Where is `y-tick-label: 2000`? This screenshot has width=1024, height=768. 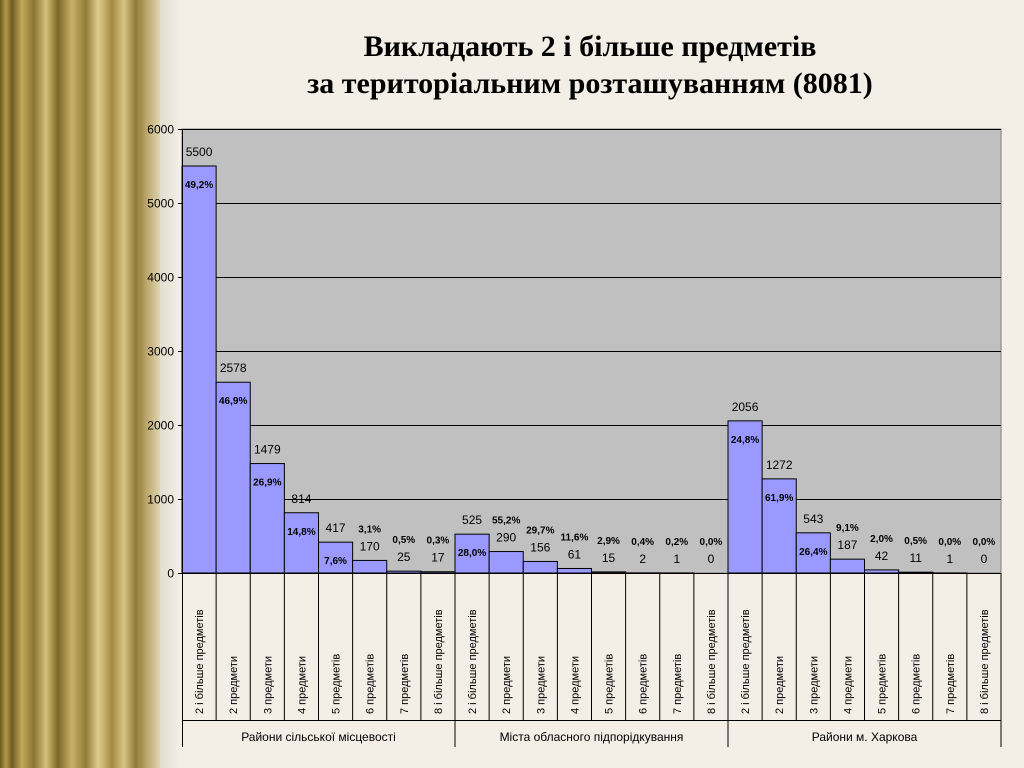
y-tick-label: 2000 is located at coordinates (160, 426).